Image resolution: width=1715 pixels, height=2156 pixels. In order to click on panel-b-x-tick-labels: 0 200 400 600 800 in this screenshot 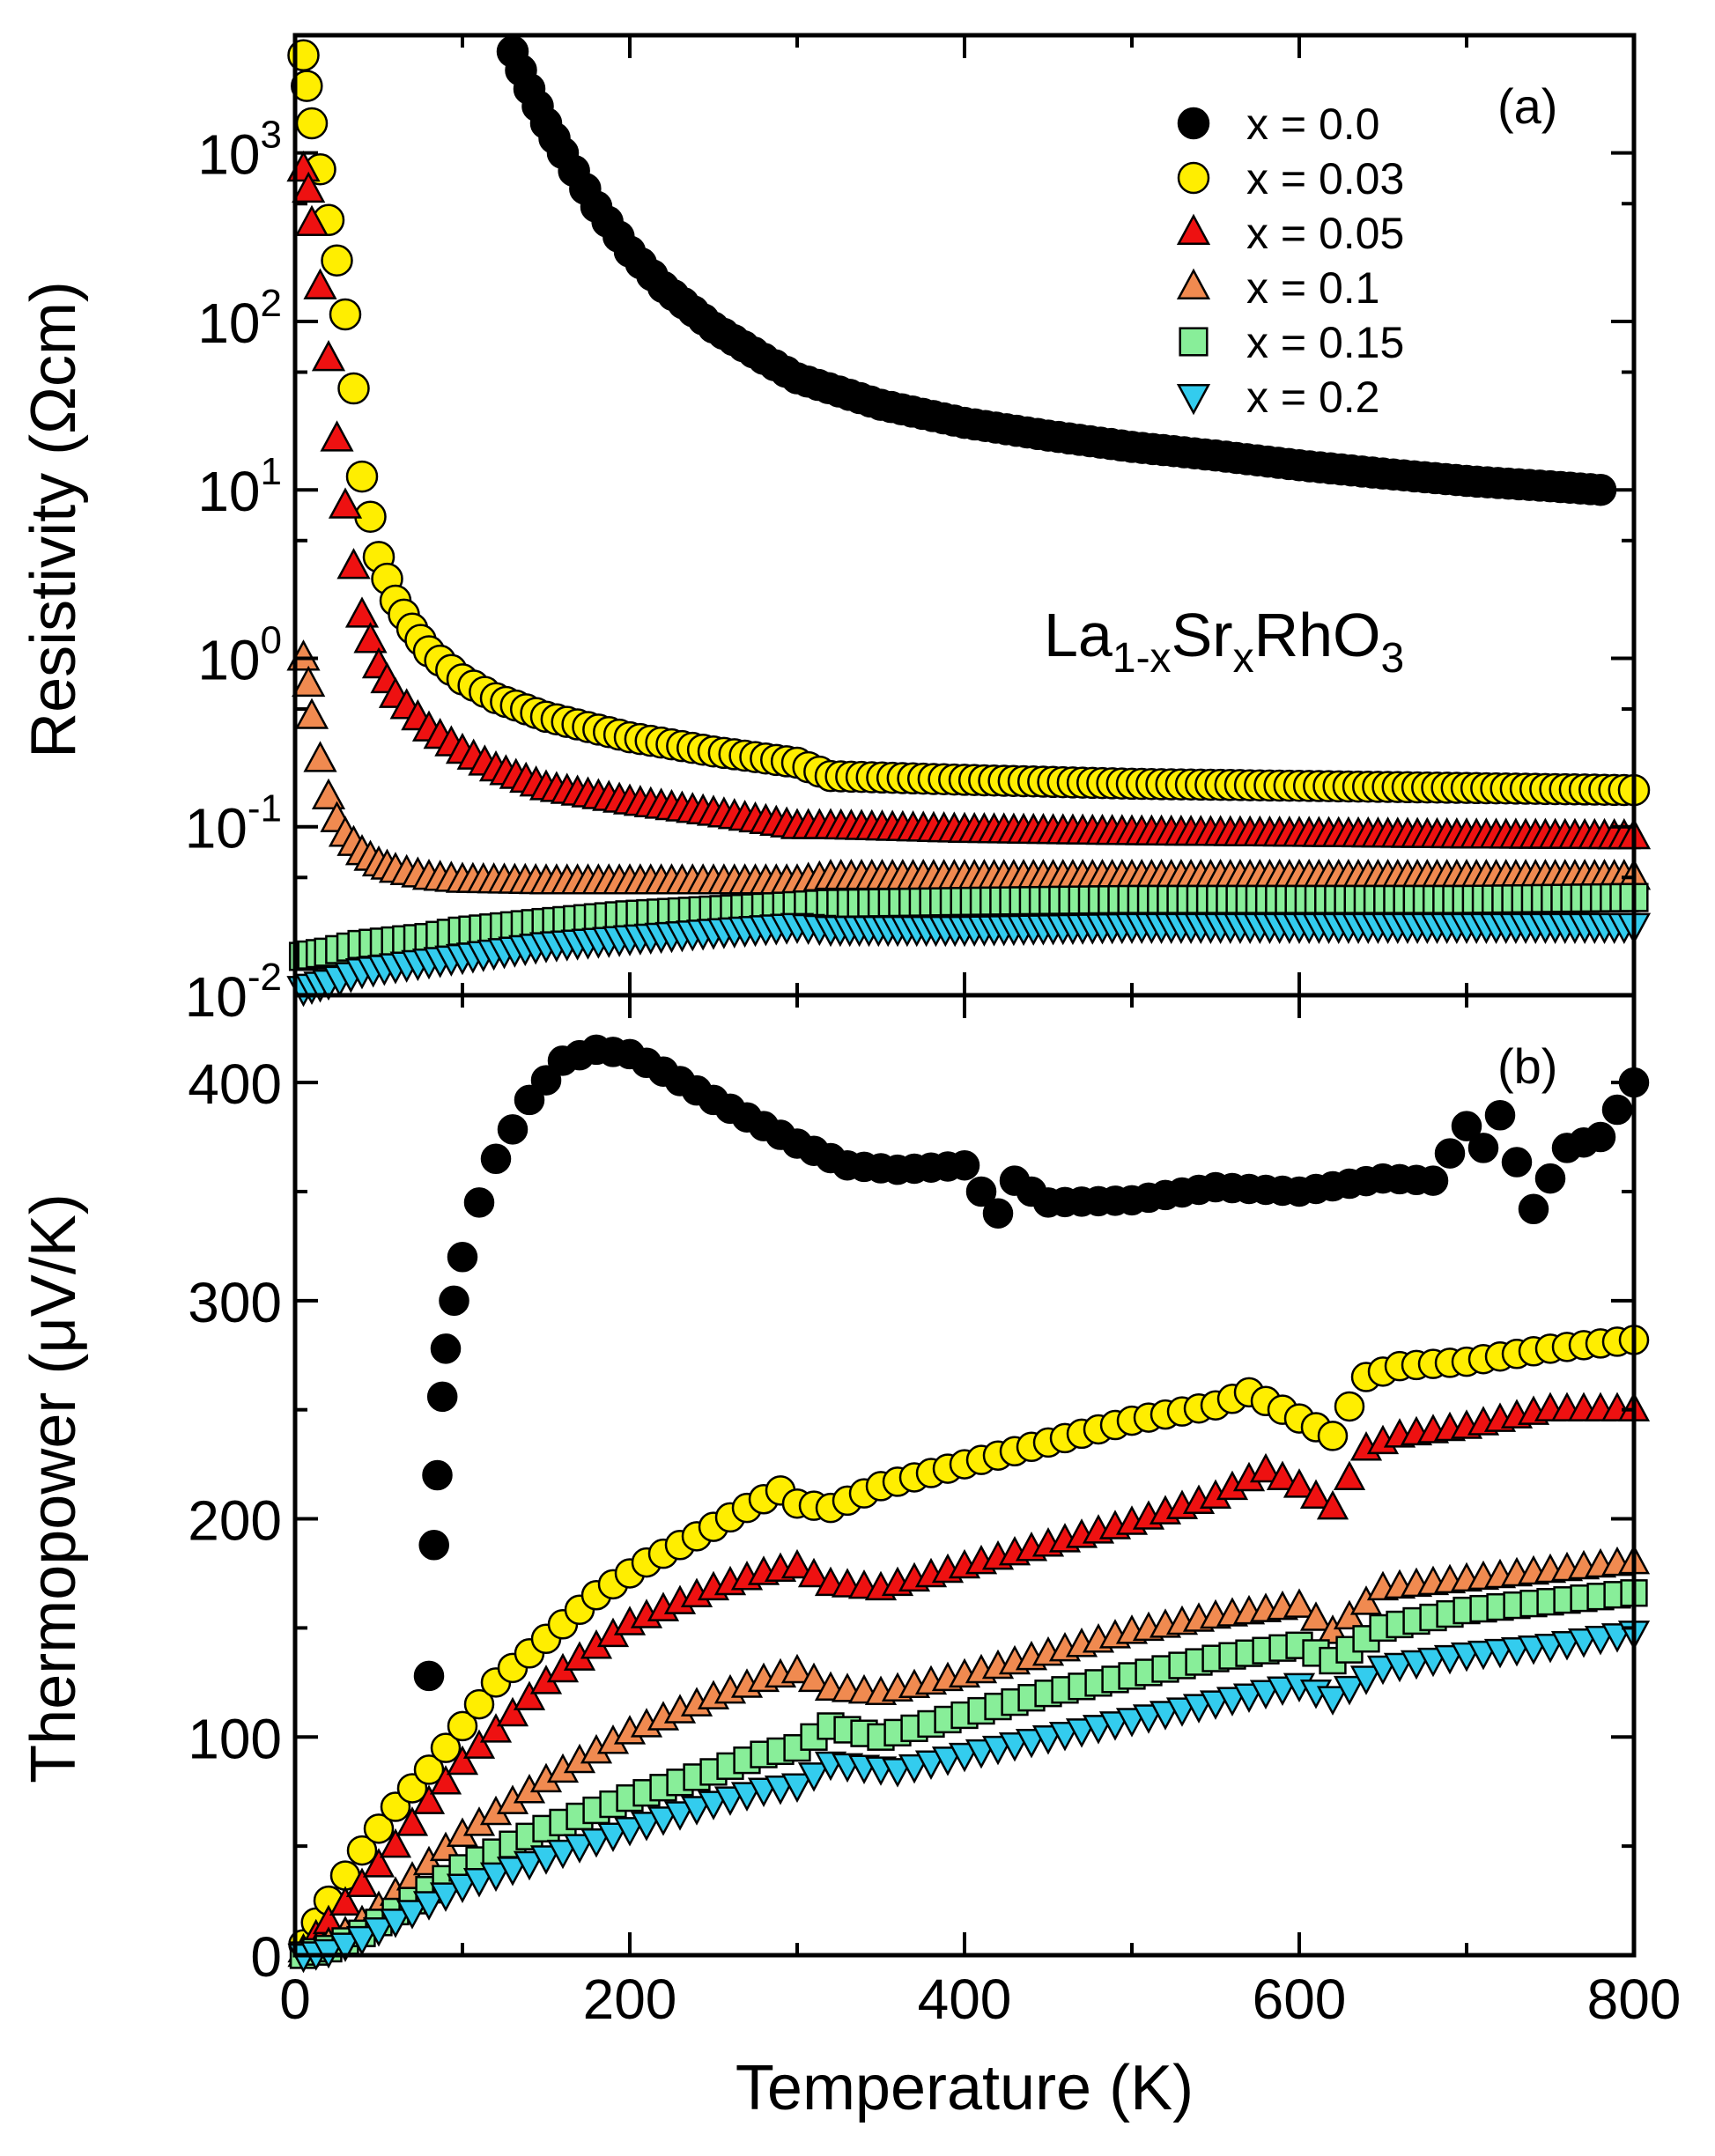, I will do `click(980, 2000)`.